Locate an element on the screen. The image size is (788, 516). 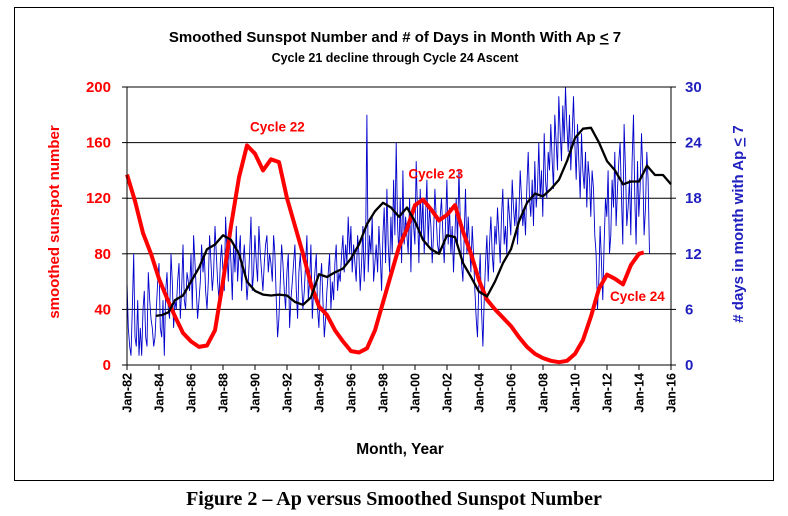
left-axis-label: smoothed sunspot number is located at coordinates (54, 222).